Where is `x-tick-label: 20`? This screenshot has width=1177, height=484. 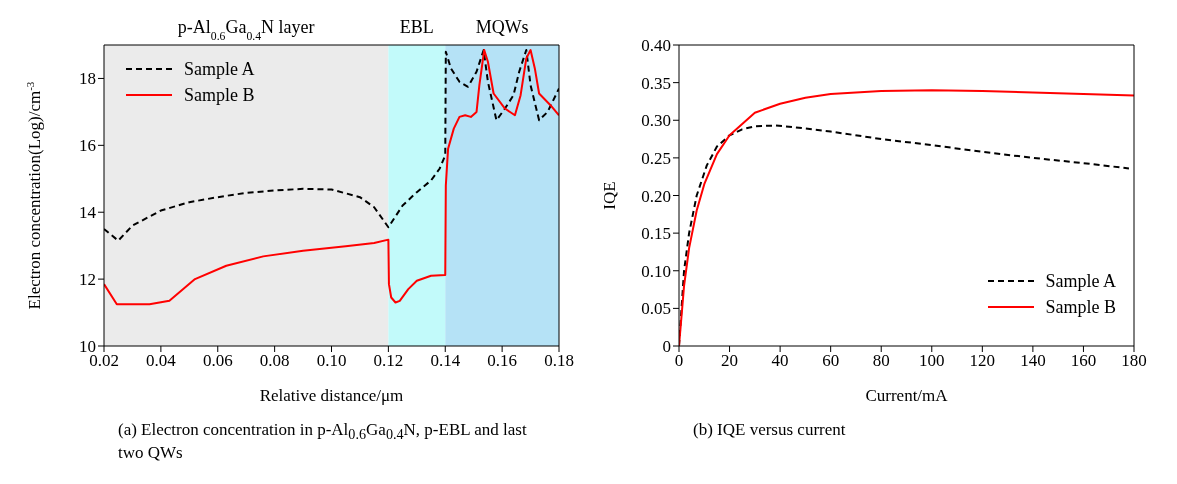 x-tick-label: 20 is located at coordinates (730, 361).